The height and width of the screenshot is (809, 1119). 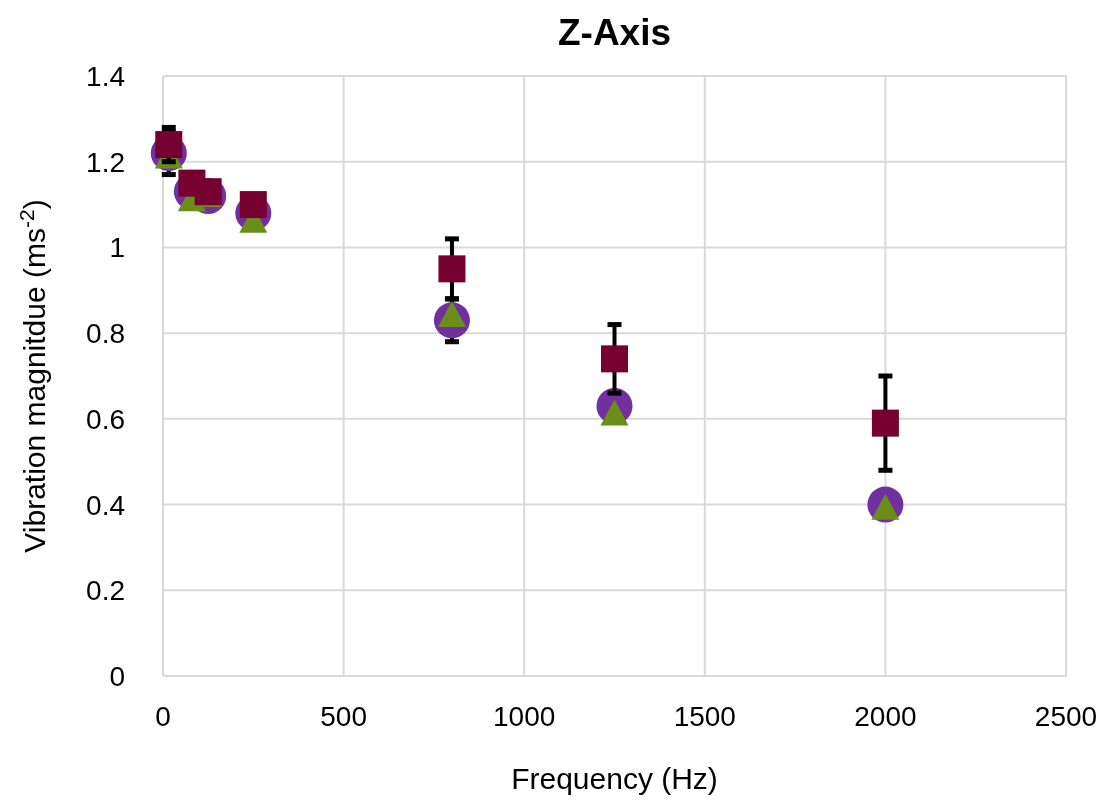 I want to click on y-tick-label: 1, so click(x=117, y=248).